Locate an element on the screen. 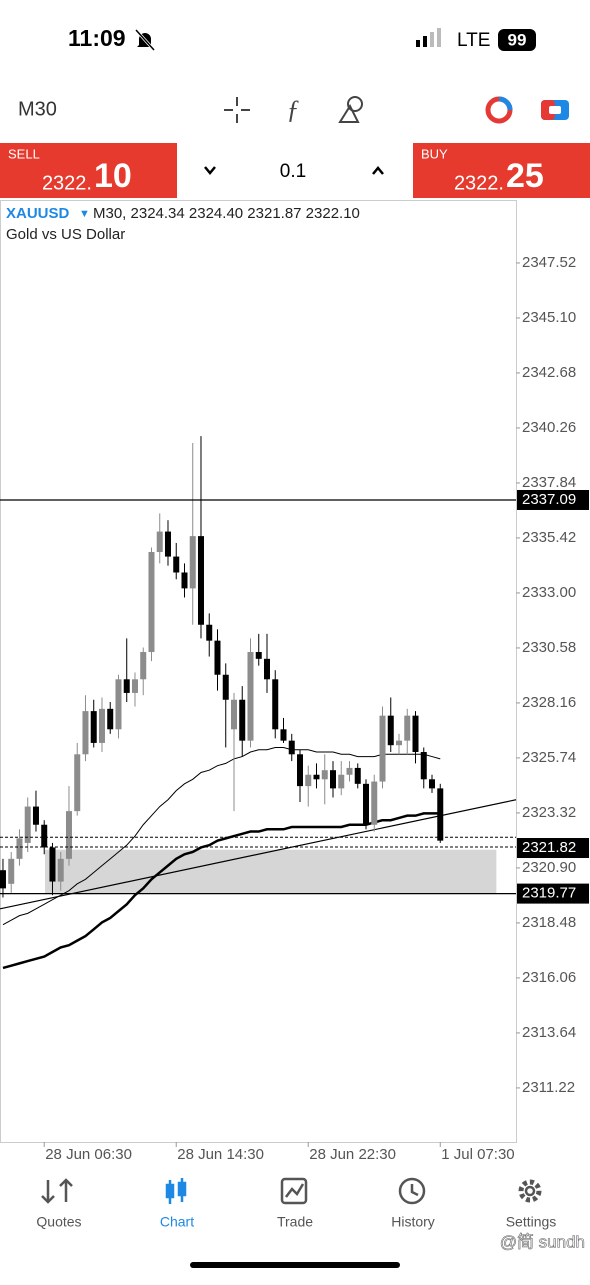 The height and width of the screenshot is (1285, 590). tab-label: Chart is located at coordinates (177, 1222).